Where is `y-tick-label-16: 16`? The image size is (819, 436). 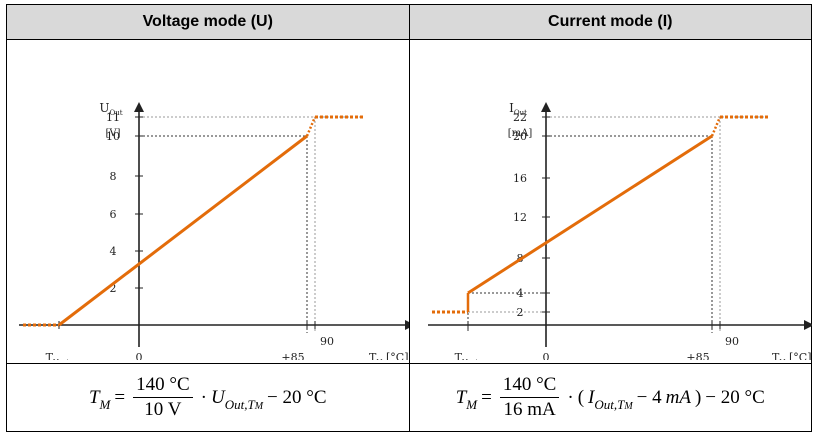
y-tick-label-16: 16 is located at coordinates (520, 178).